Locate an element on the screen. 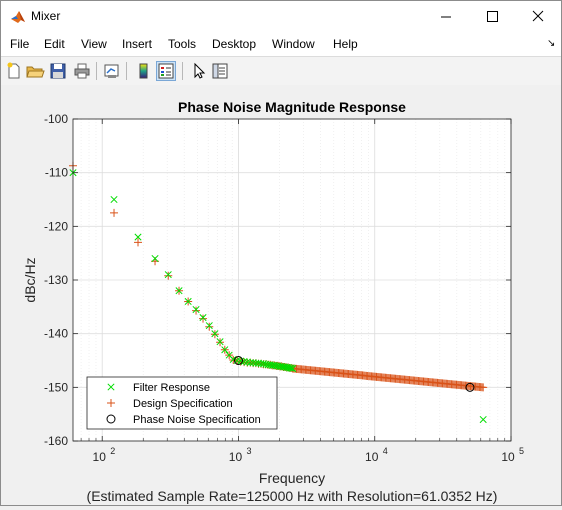 Image resolution: width=562 pixels, height=510 pixels. x-tick-label-exponent: 5 is located at coordinates (521, 451).